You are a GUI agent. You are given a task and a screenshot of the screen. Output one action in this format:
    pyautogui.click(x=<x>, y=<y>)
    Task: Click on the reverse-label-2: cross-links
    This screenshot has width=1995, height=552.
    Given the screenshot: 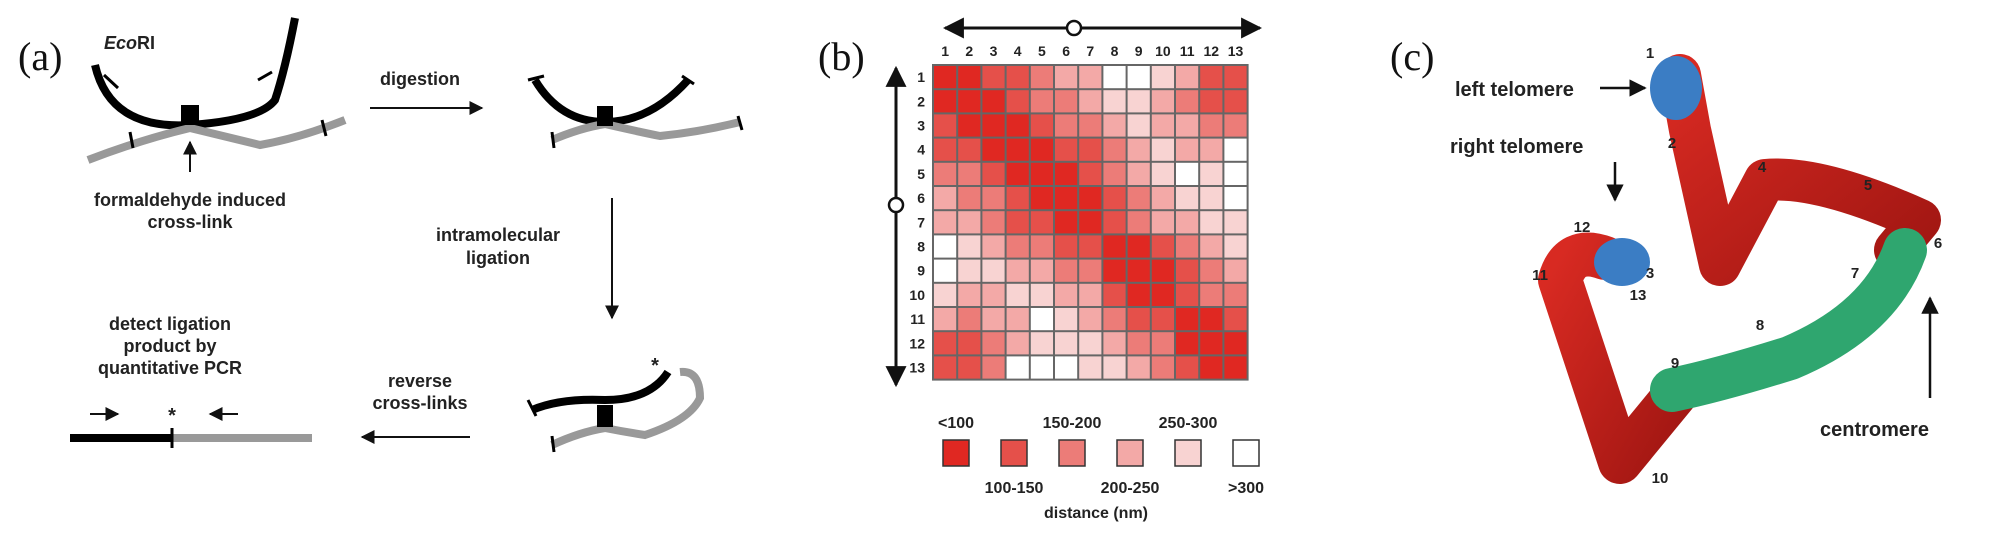 What is the action you would take?
    pyautogui.click(x=419, y=403)
    